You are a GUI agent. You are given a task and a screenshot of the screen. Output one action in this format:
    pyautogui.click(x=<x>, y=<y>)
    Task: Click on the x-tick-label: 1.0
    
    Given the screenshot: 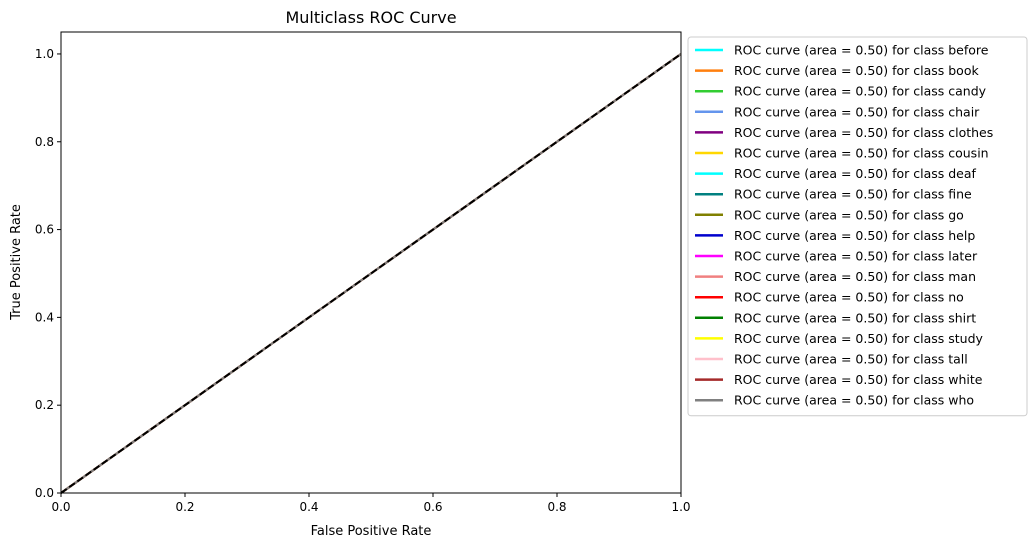 What is the action you would take?
    pyautogui.click(x=680, y=507)
    